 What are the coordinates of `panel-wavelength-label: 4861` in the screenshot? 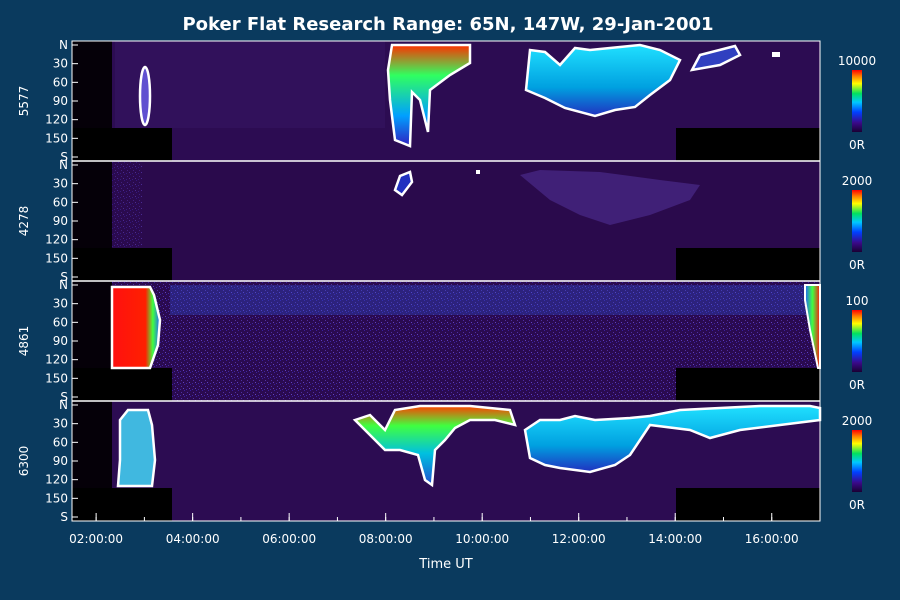 It's located at (24, 341).